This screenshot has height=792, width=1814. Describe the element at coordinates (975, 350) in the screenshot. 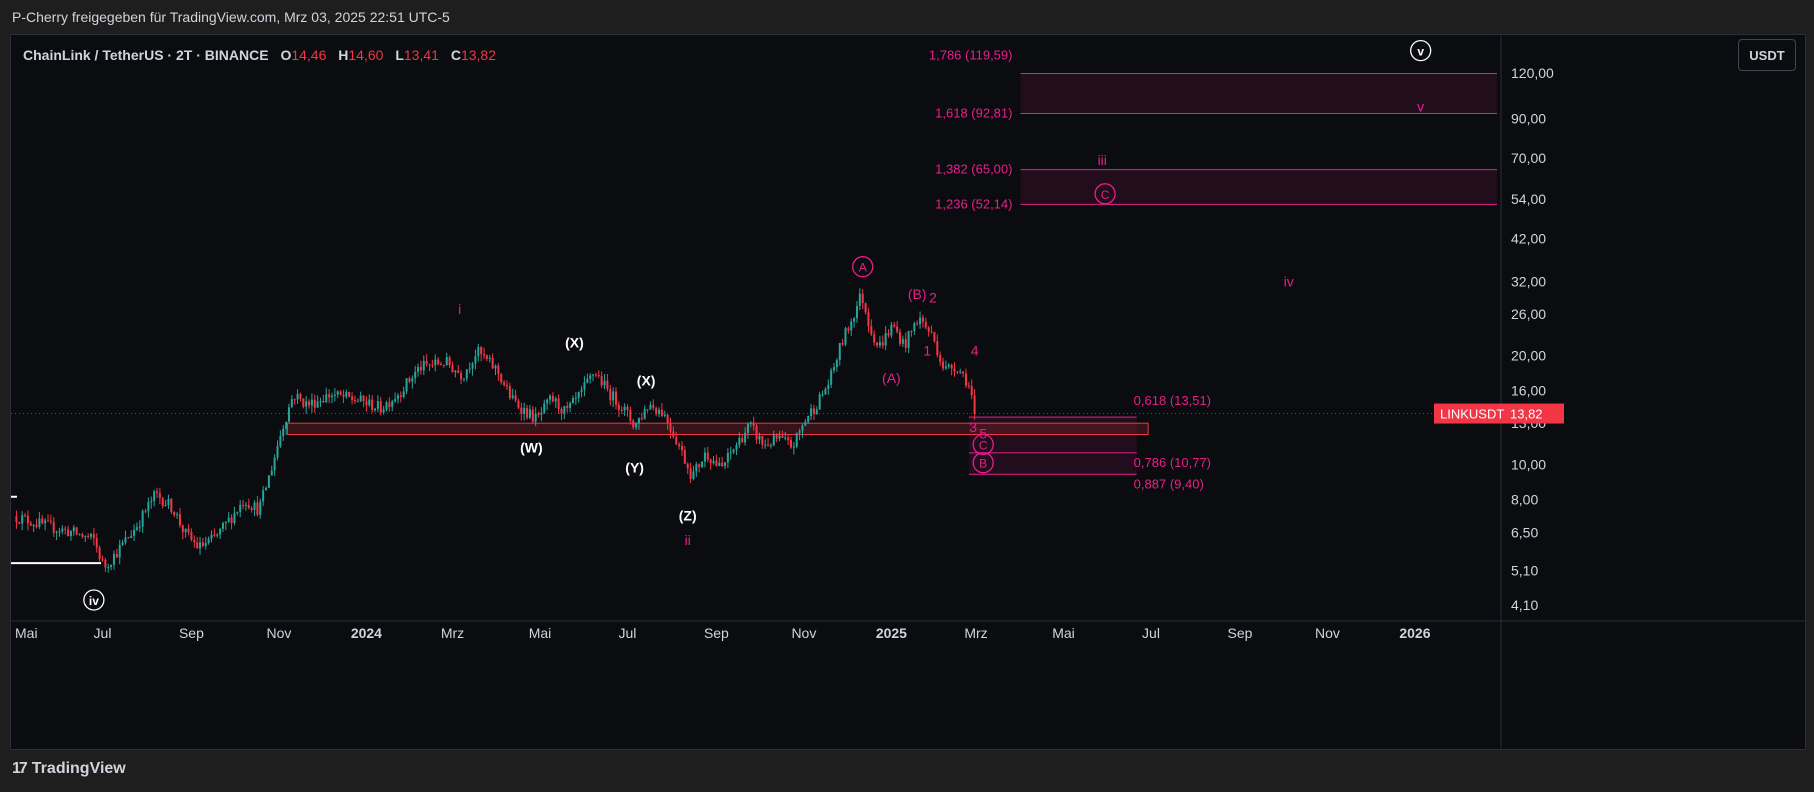

I see `wave-label: 4` at that location.